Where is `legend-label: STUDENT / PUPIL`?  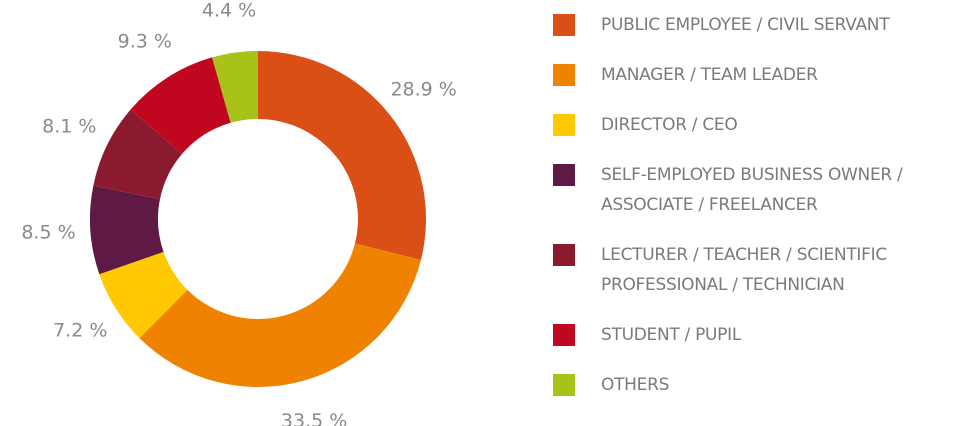 legend-label: STUDENT / PUPIL is located at coordinates (671, 335).